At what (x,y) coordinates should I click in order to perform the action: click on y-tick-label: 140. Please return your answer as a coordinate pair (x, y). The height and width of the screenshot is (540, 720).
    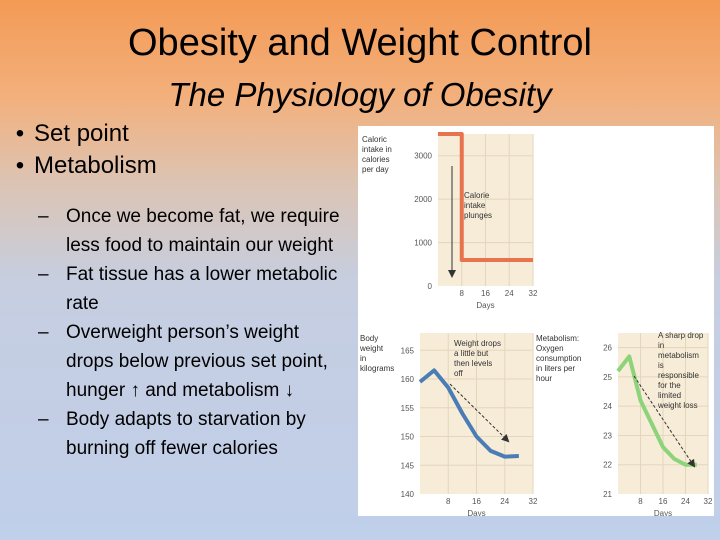
    Looking at the image, I should click on (408, 494).